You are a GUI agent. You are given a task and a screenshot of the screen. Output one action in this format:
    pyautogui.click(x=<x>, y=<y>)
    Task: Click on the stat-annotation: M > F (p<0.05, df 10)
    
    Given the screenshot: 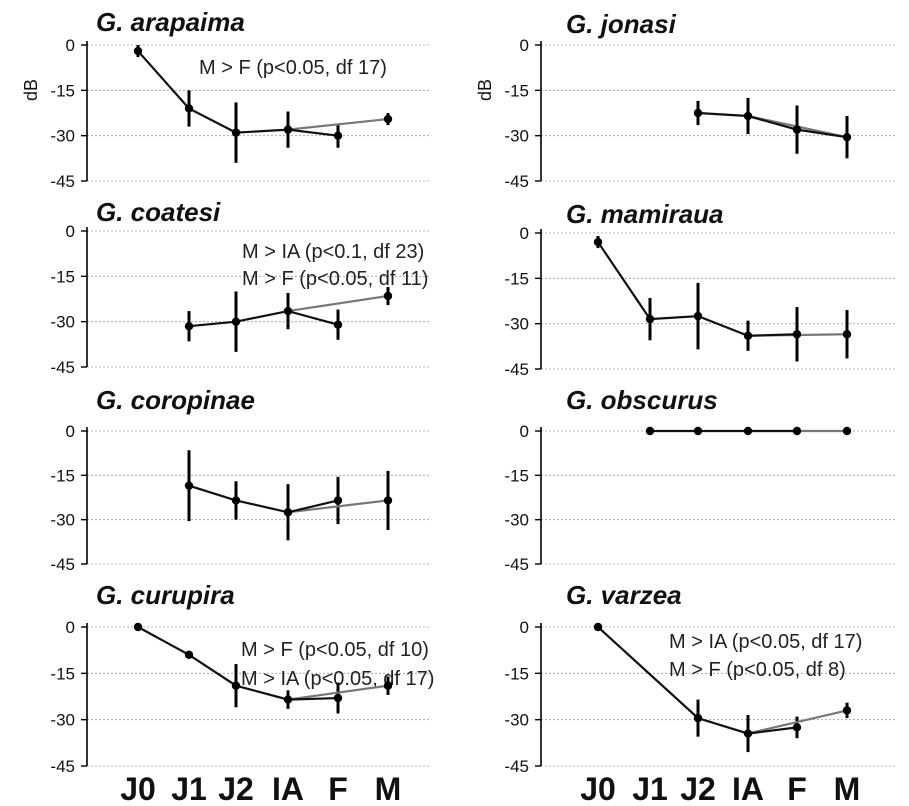 What is the action you would take?
    pyautogui.click(x=335, y=650)
    